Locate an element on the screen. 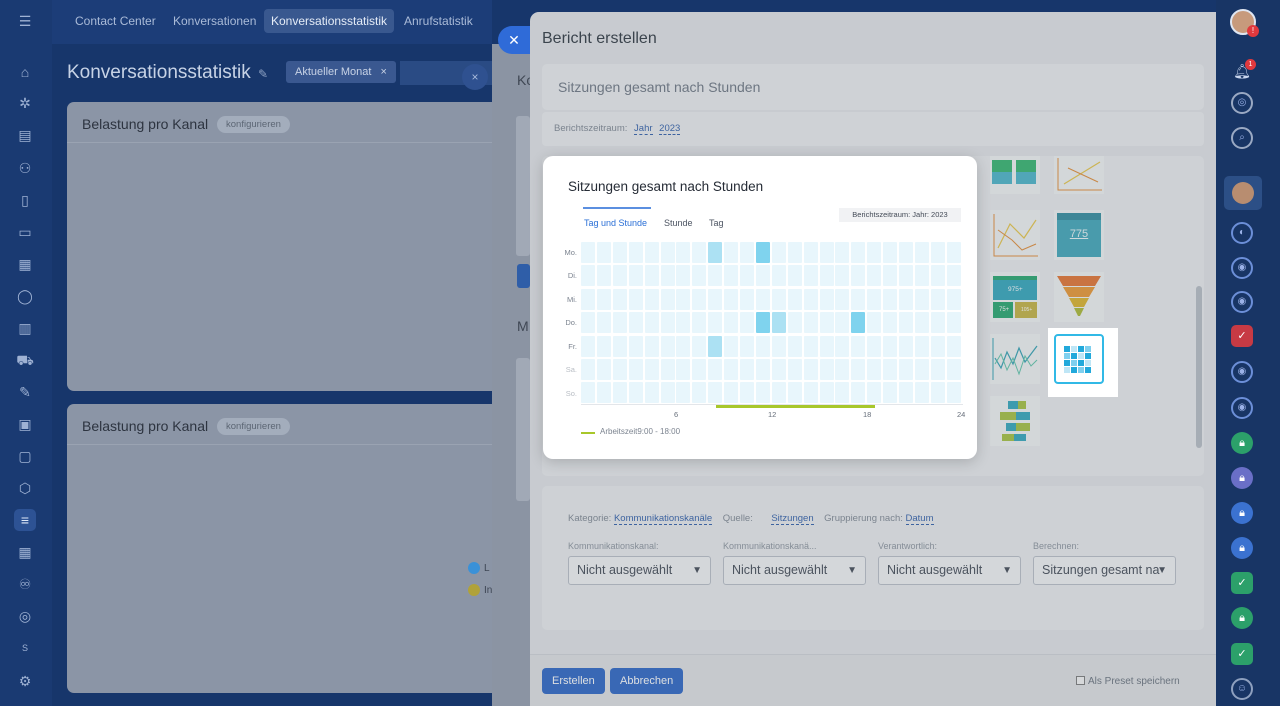 This screenshot has width=1280, height=706. menu-icon: ☰ is located at coordinates (25, 21).